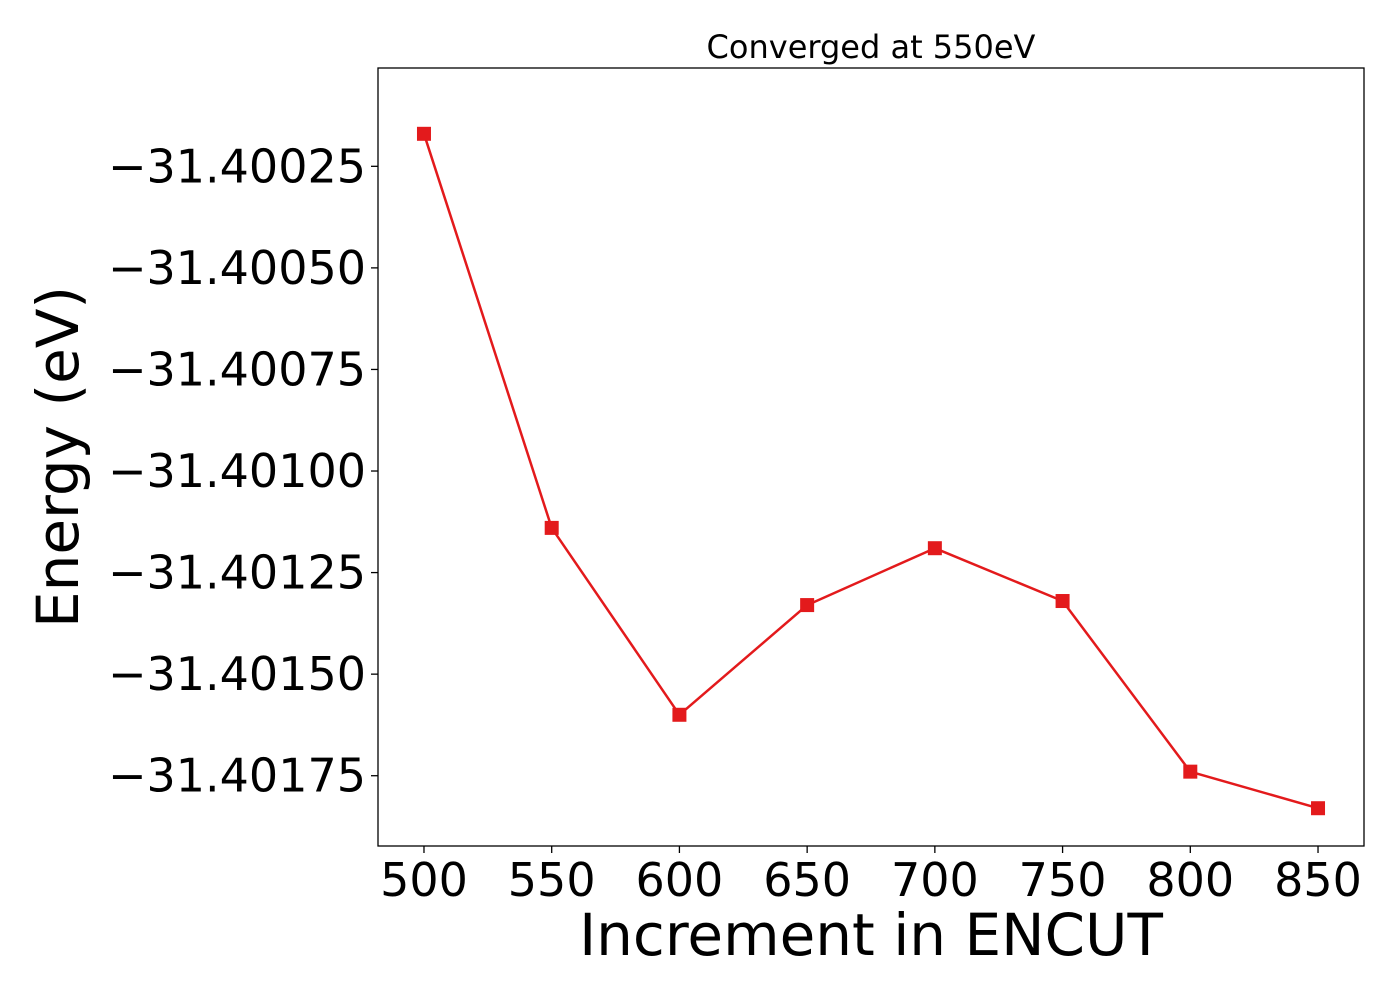 This screenshot has width=1400, height=1000. What do you see at coordinates (237, 674) in the screenshot?
I see `y-tick-label: −31.40150` at bounding box center [237, 674].